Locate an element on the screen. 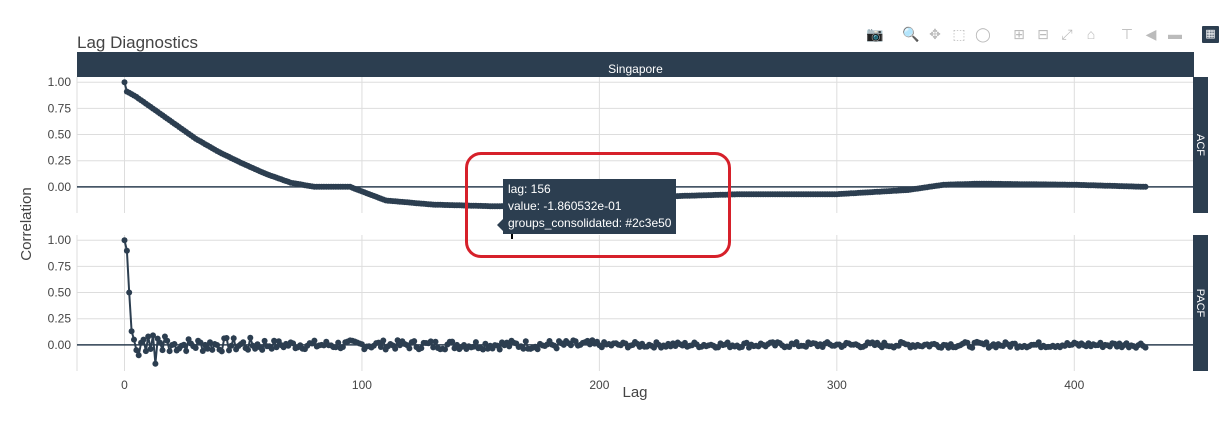 This screenshot has width=1229, height=442. lasso-select-icon: ◯ is located at coordinates (983, 34).